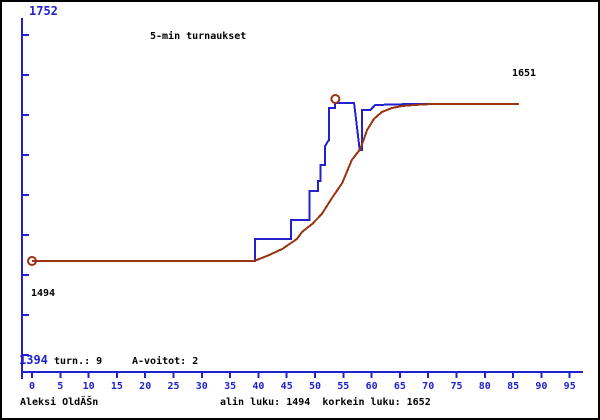  I want to click on a-wins-label: A-voitot: 2, so click(165, 361).